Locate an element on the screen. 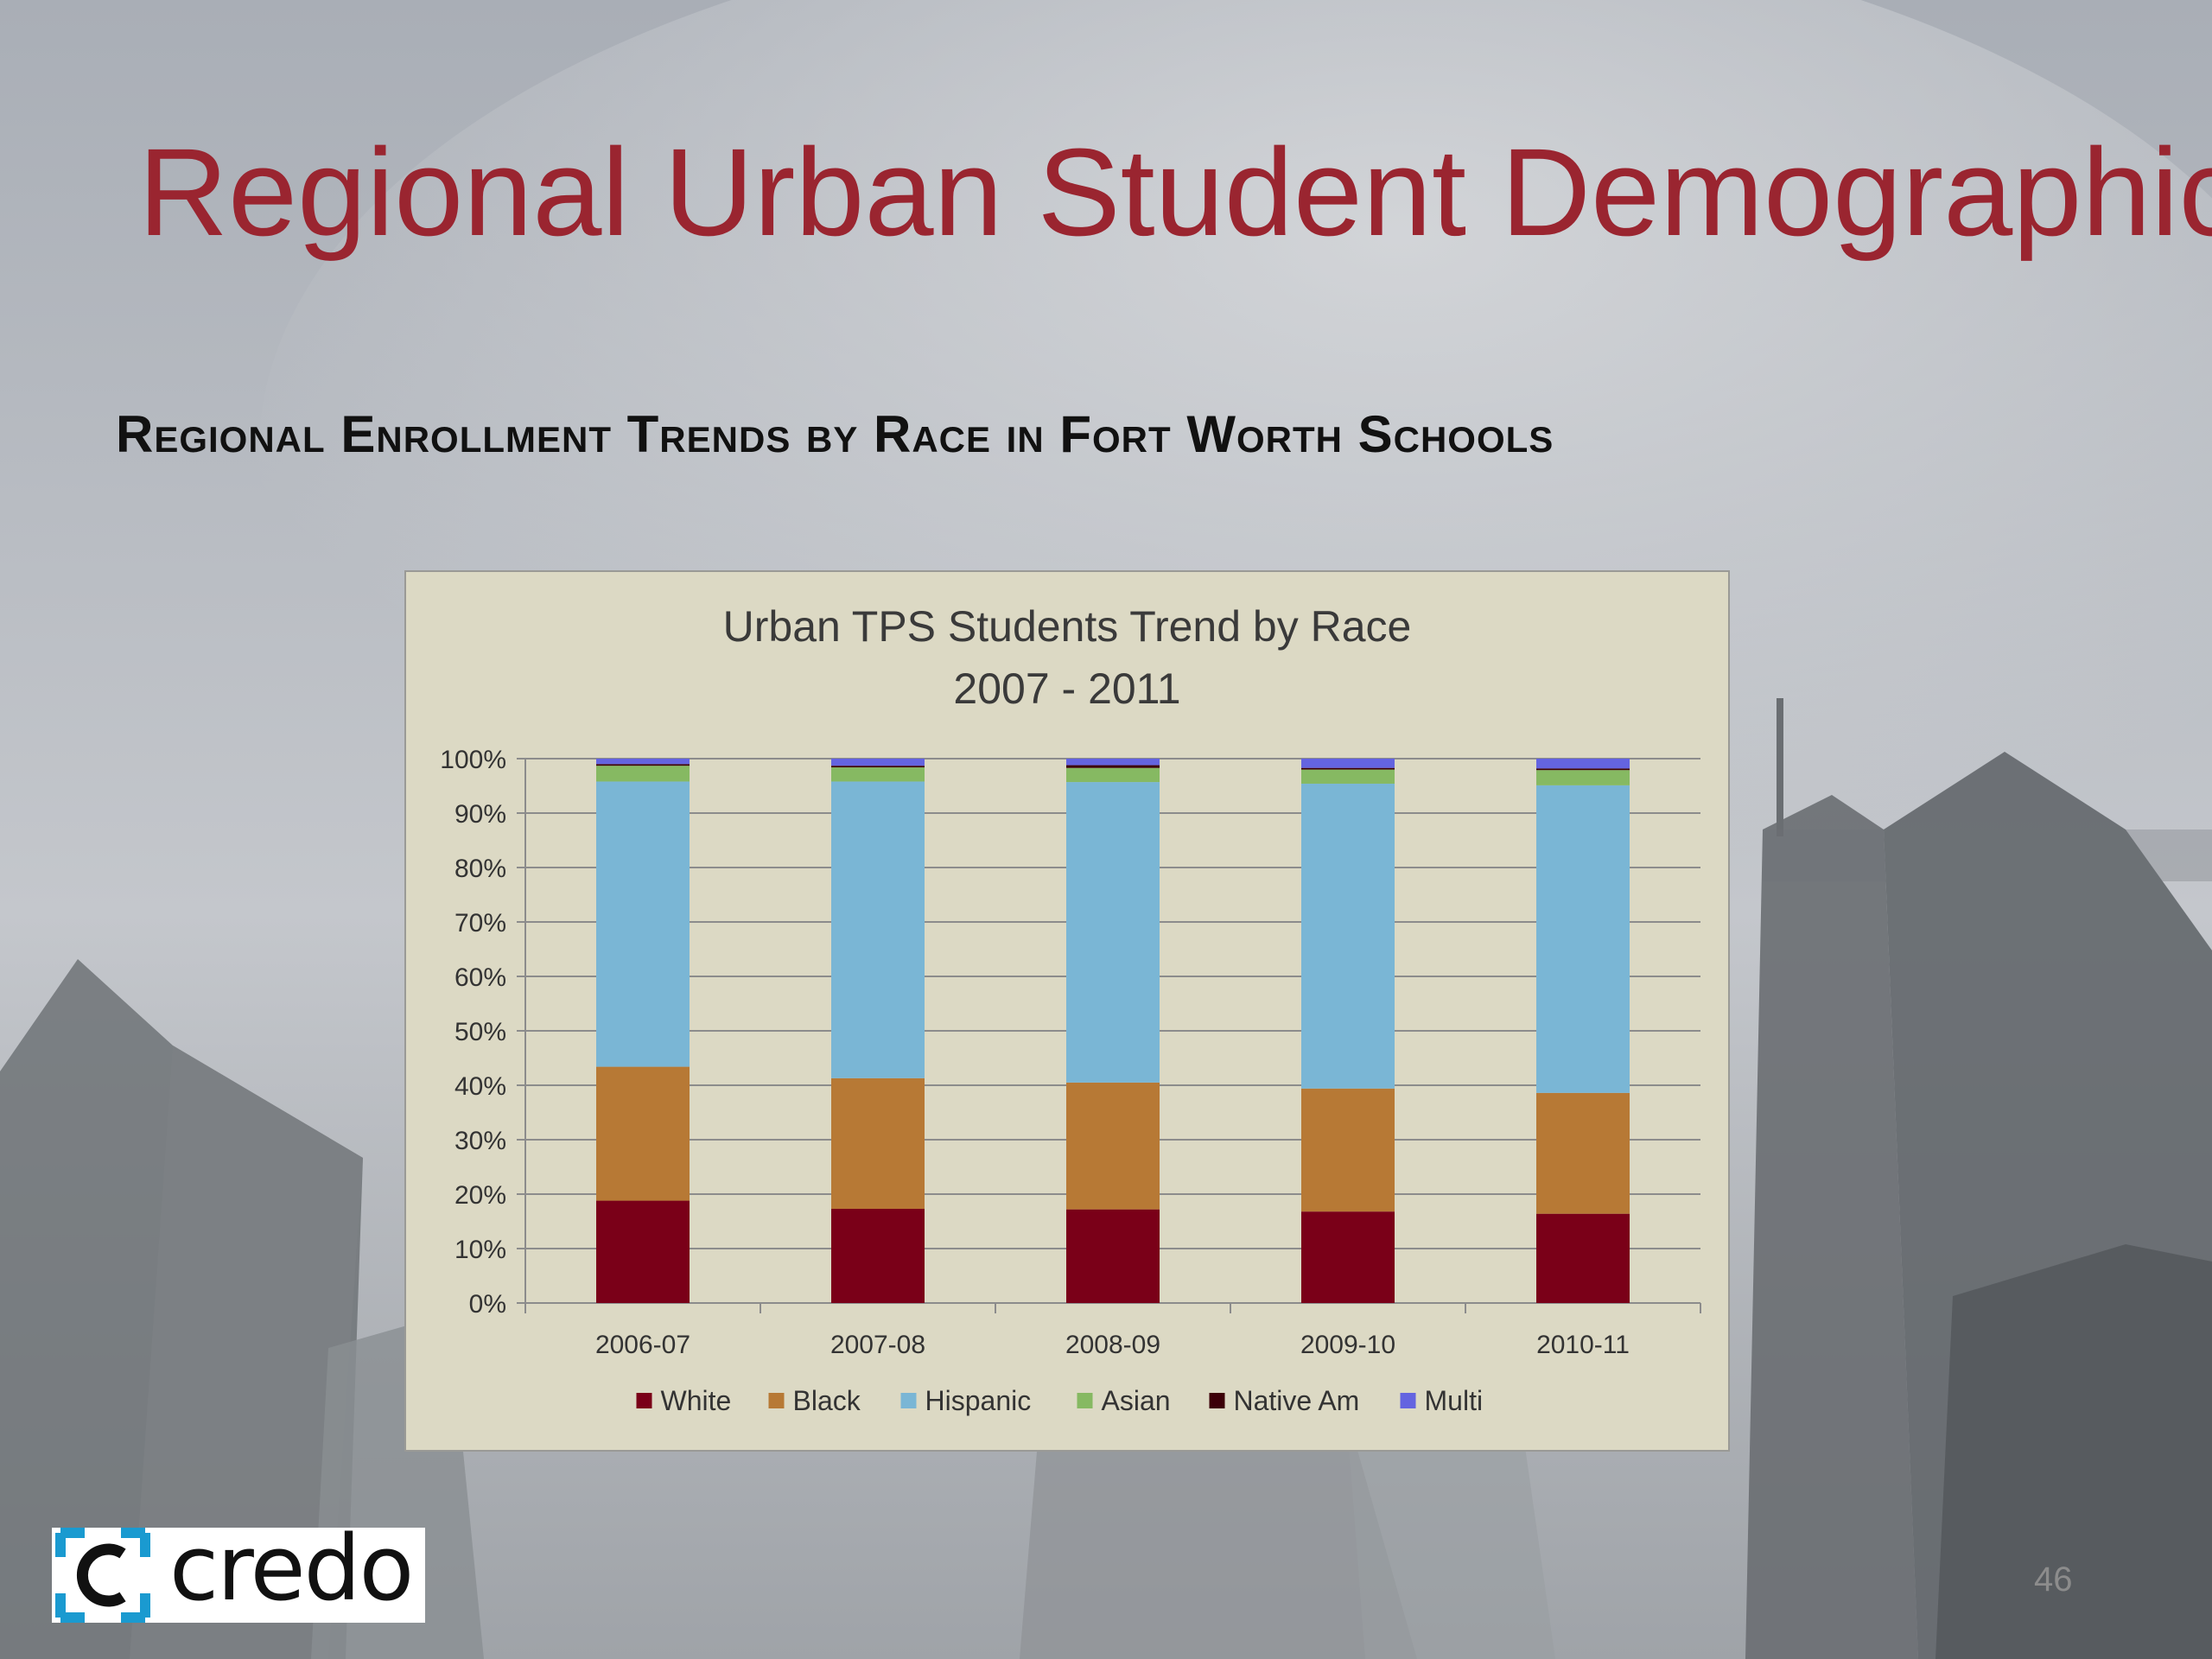 The height and width of the screenshot is (1659, 2212). y-tick-label: 80% is located at coordinates (480, 869).